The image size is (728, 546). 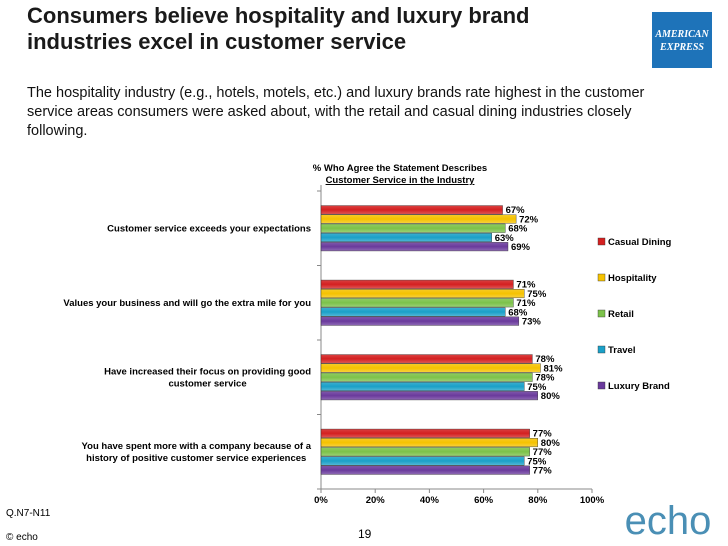 I want to click on chart-title-line1: % Who Agree the Statement Describes, so click(x=400, y=168).